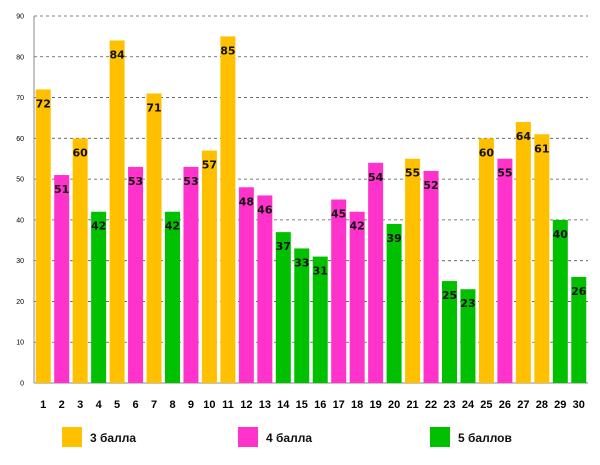 This screenshot has height=465, width=600. I want to click on data-label: 37, so click(283, 246).